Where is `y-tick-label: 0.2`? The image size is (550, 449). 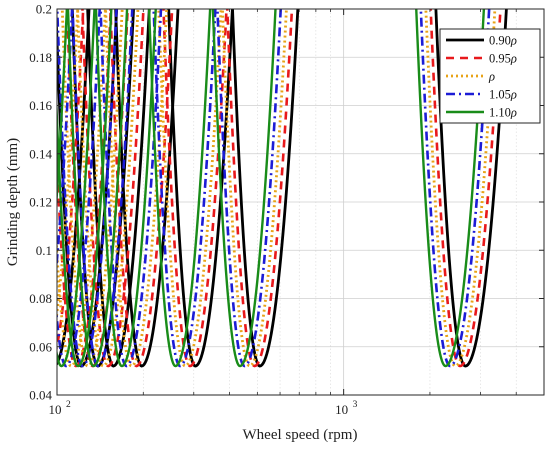
y-tick-label: 0.2 is located at coordinates (44, 9).